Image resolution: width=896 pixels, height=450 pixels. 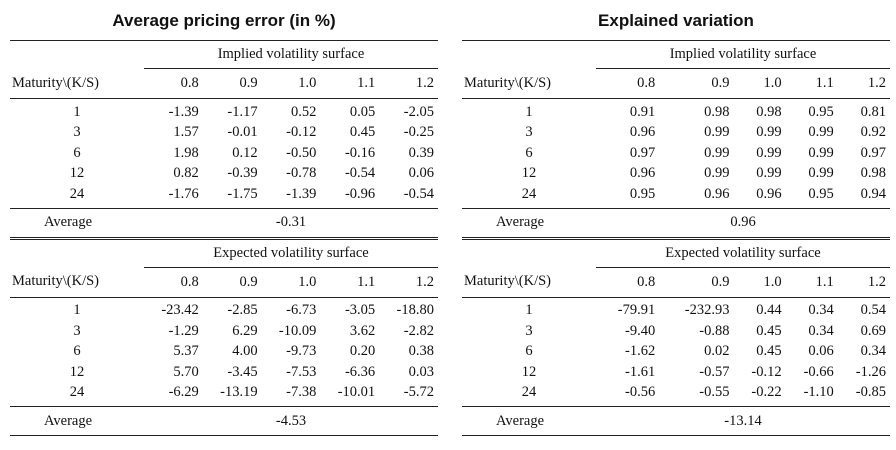 What do you see at coordinates (245, 152) in the screenshot?
I see `value-cell: 0.12` at bounding box center [245, 152].